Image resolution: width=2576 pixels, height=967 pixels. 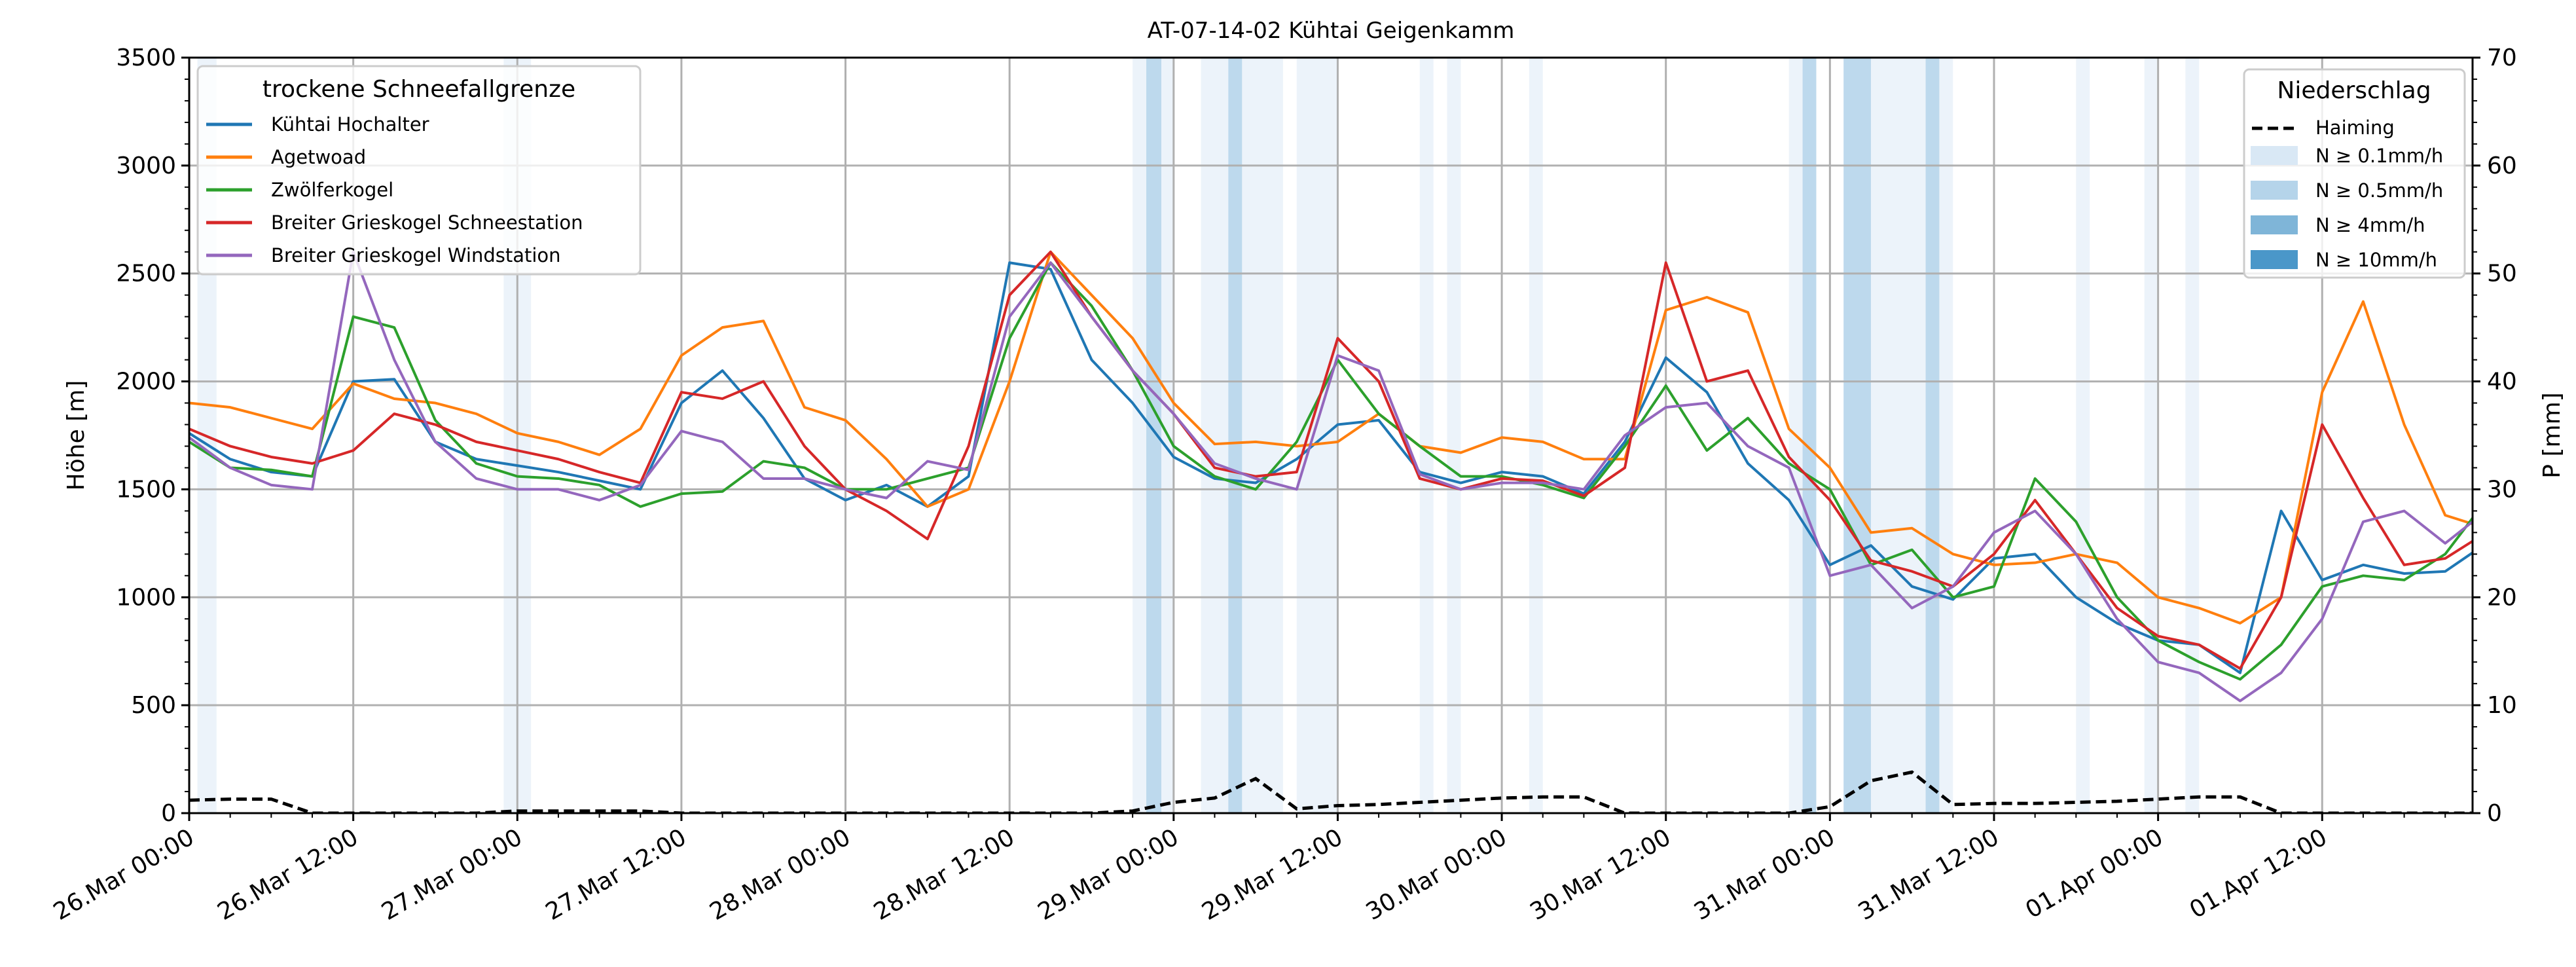 What do you see at coordinates (427, 222) in the screenshot?
I see `legend-label: Breiter Grieskogel Schneestation` at bounding box center [427, 222].